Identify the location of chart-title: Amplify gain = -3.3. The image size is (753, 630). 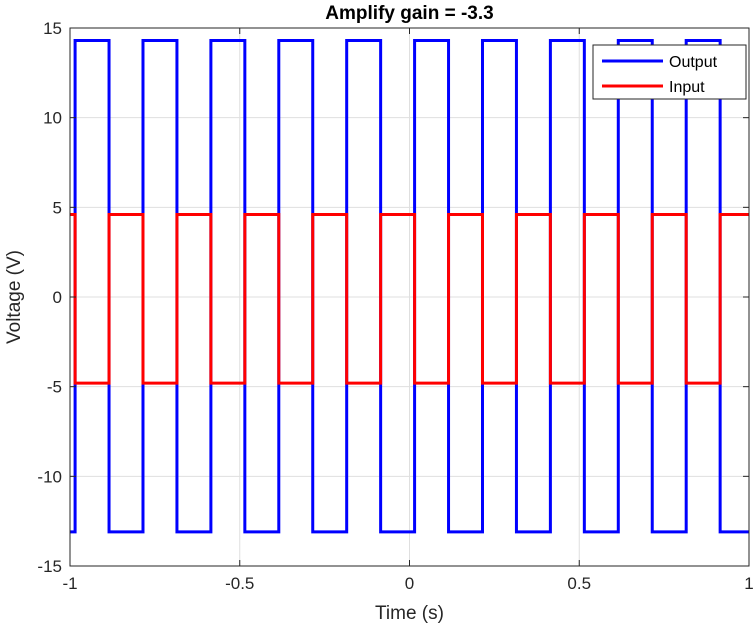
(409, 13).